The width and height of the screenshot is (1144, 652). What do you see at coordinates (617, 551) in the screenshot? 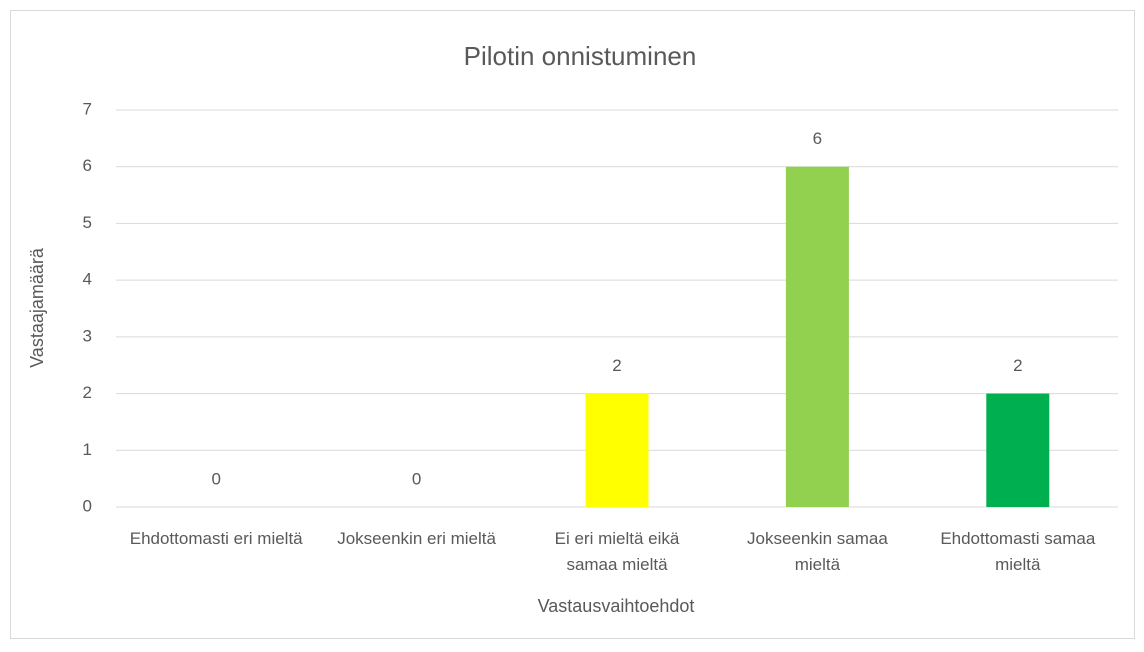
I see `x-tick-label: Ei eri mieltä eikä samaa mieltä` at bounding box center [617, 551].